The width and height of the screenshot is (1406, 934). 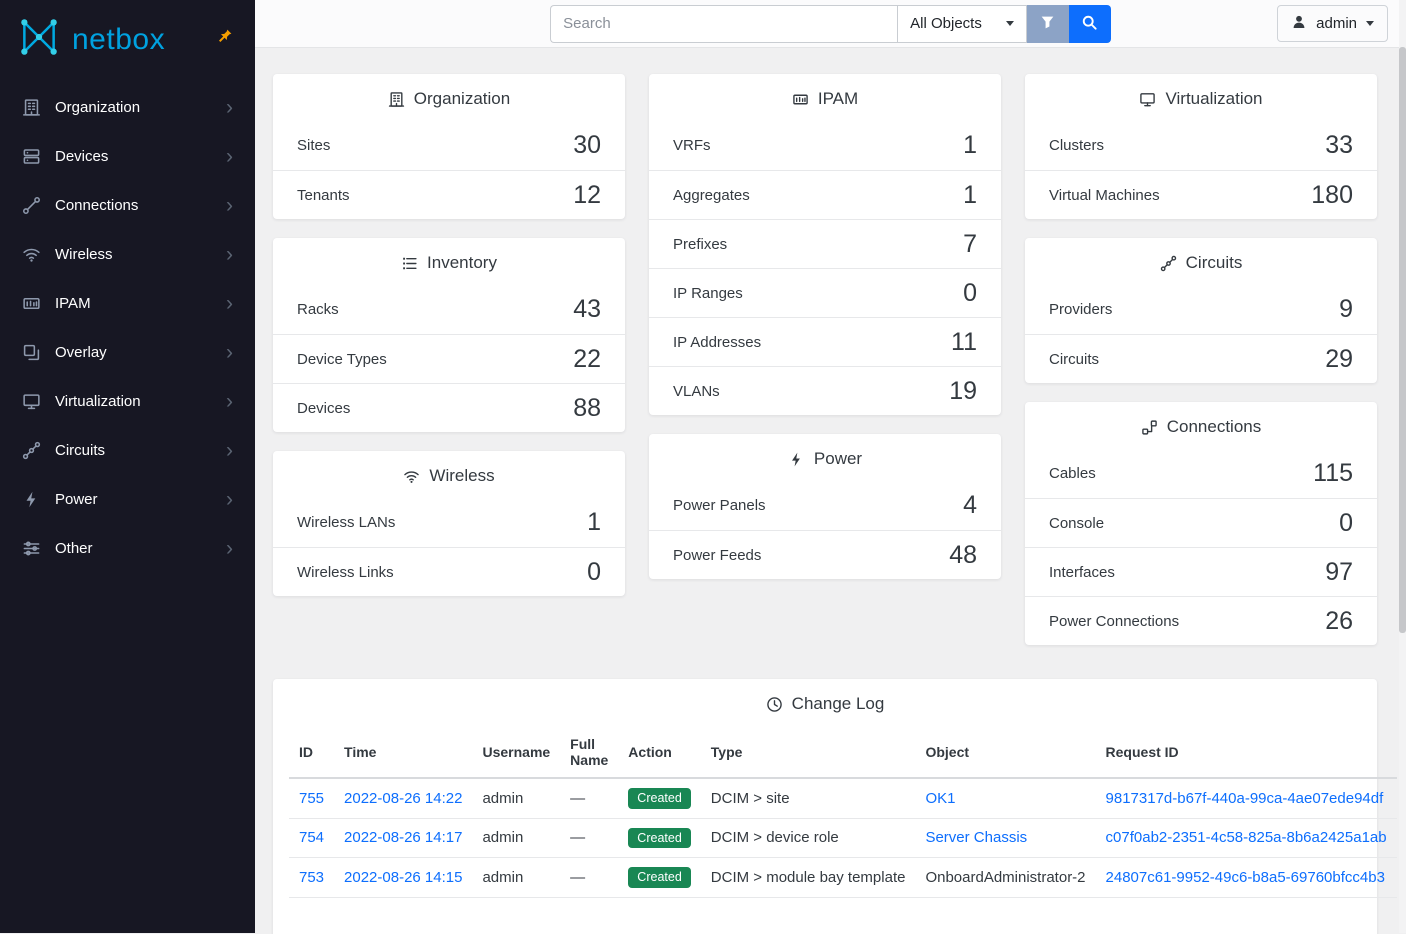 I want to click on stat-value: 4, so click(x=970, y=505).